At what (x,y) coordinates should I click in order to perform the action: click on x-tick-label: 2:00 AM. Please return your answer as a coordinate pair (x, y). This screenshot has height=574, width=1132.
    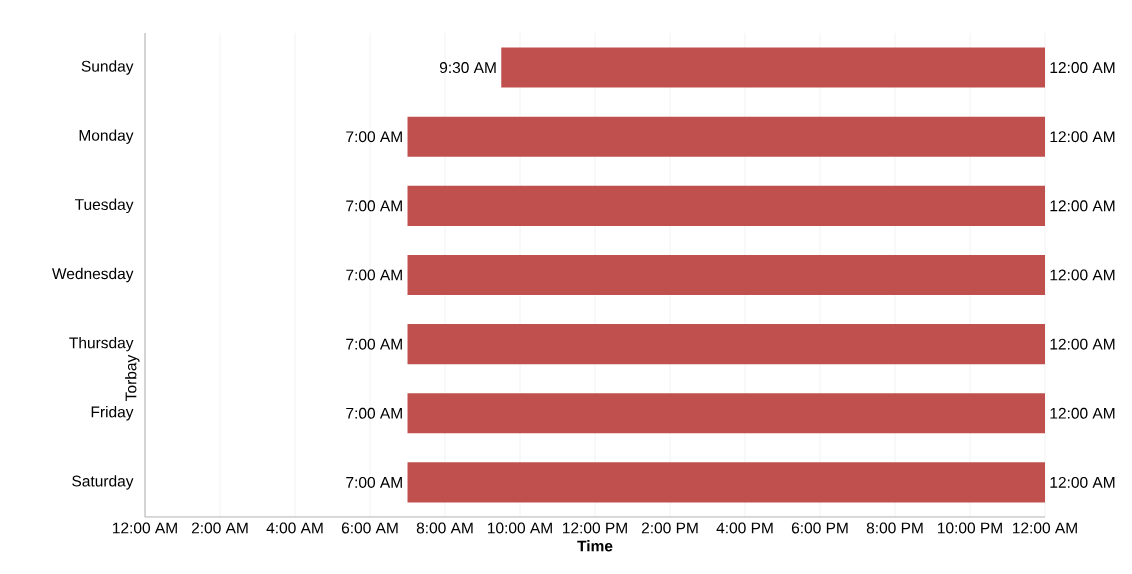
    Looking at the image, I should click on (219, 528).